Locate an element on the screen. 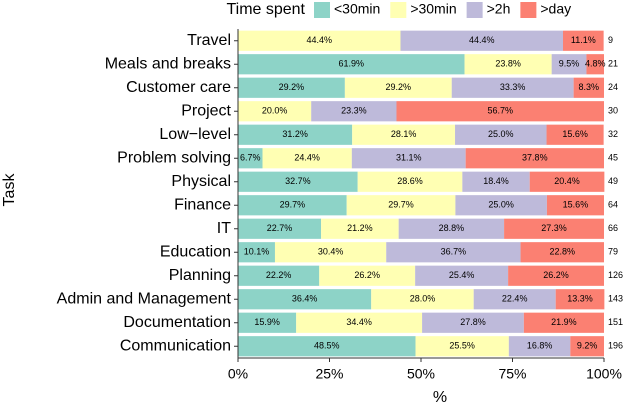 The width and height of the screenshot is (640, 408). value-label: 22.8% is located at coordinates (563, 252).